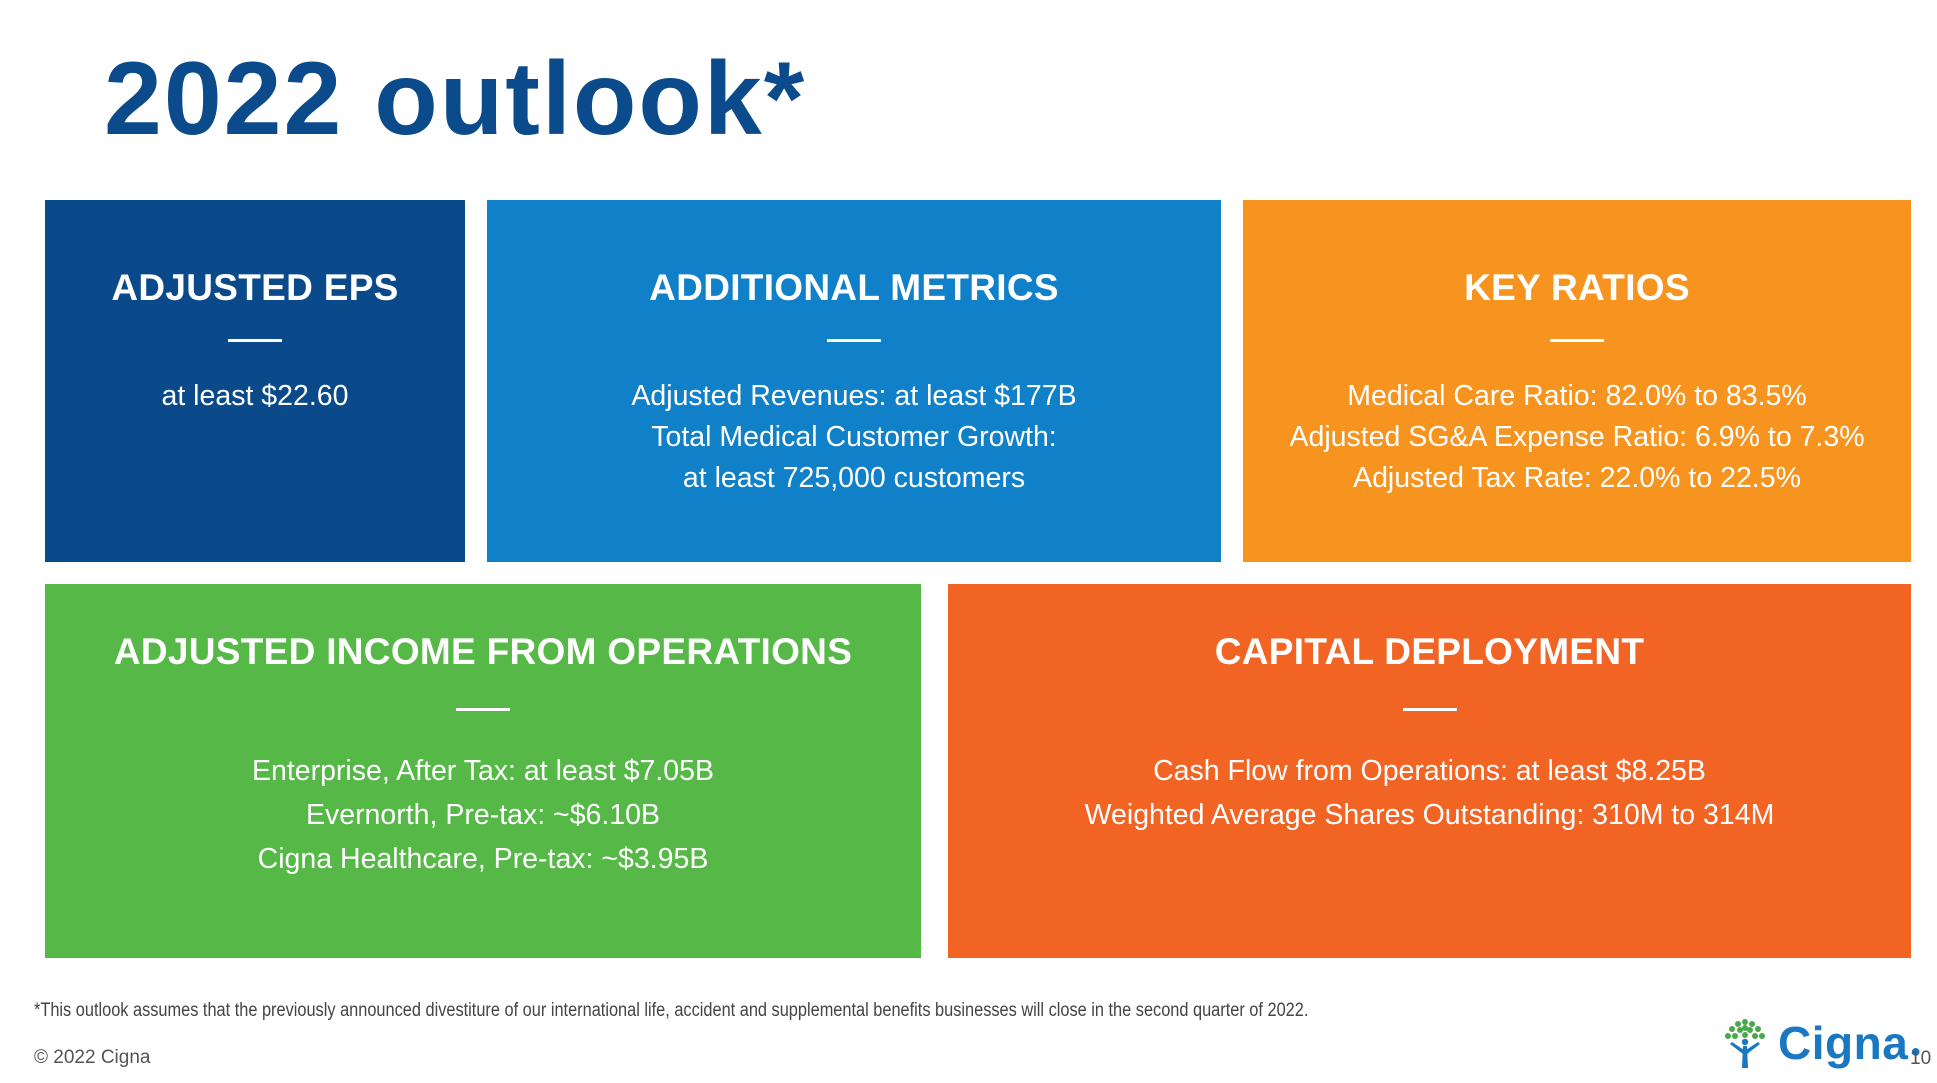 This screenshot has height=1083, width=1937. Describe the element at coordinates (854, 478) in the screenshot. I see `metrics-line: at least 725,000 customers` at that location.